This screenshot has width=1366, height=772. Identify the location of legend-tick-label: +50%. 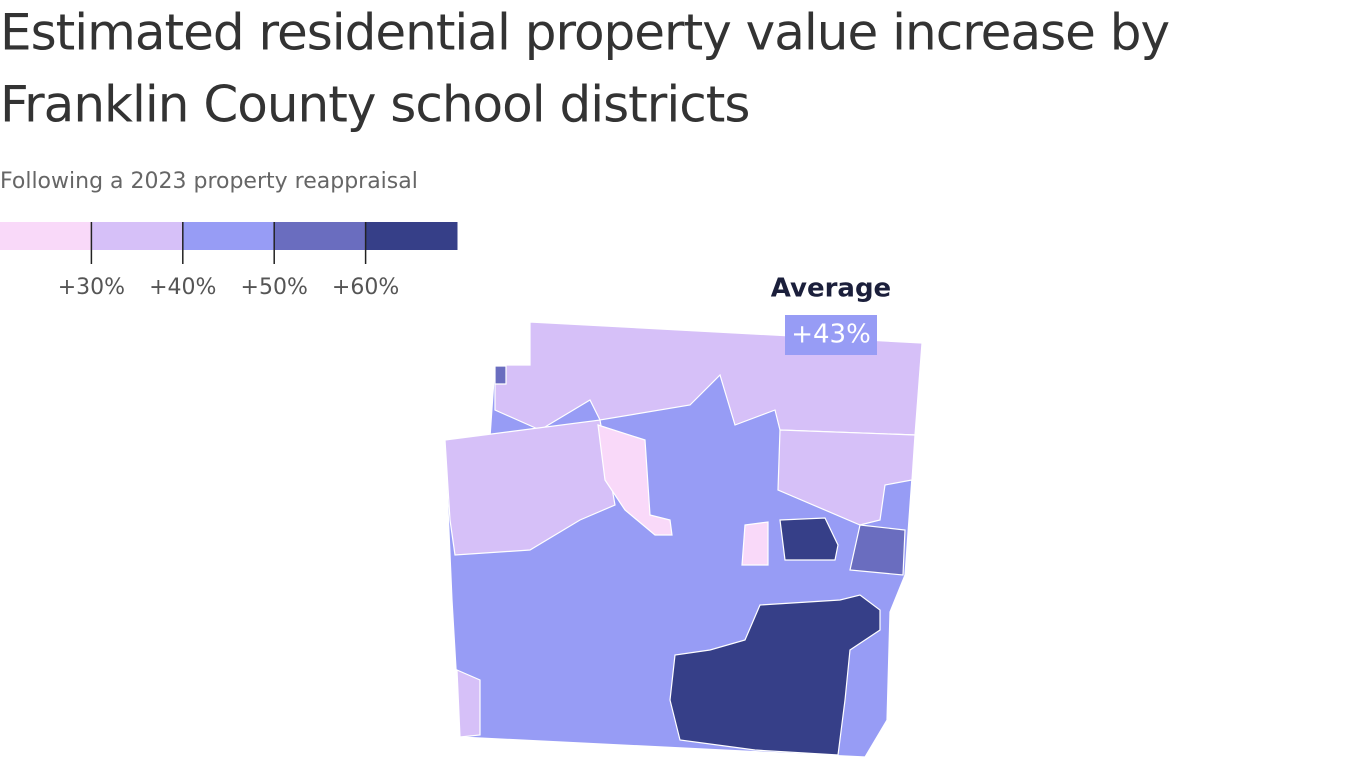
(274, 287).